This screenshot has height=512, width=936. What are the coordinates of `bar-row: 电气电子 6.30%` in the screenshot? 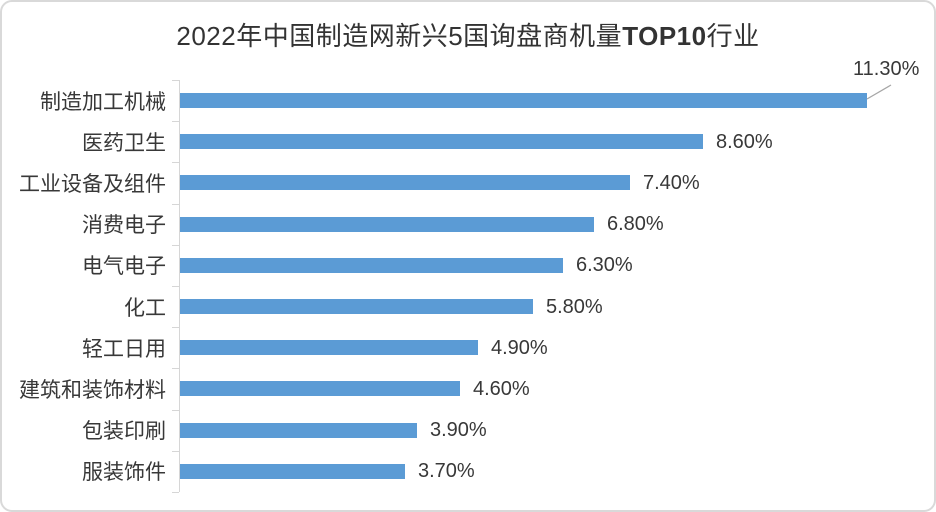 It's located at (468, 265).